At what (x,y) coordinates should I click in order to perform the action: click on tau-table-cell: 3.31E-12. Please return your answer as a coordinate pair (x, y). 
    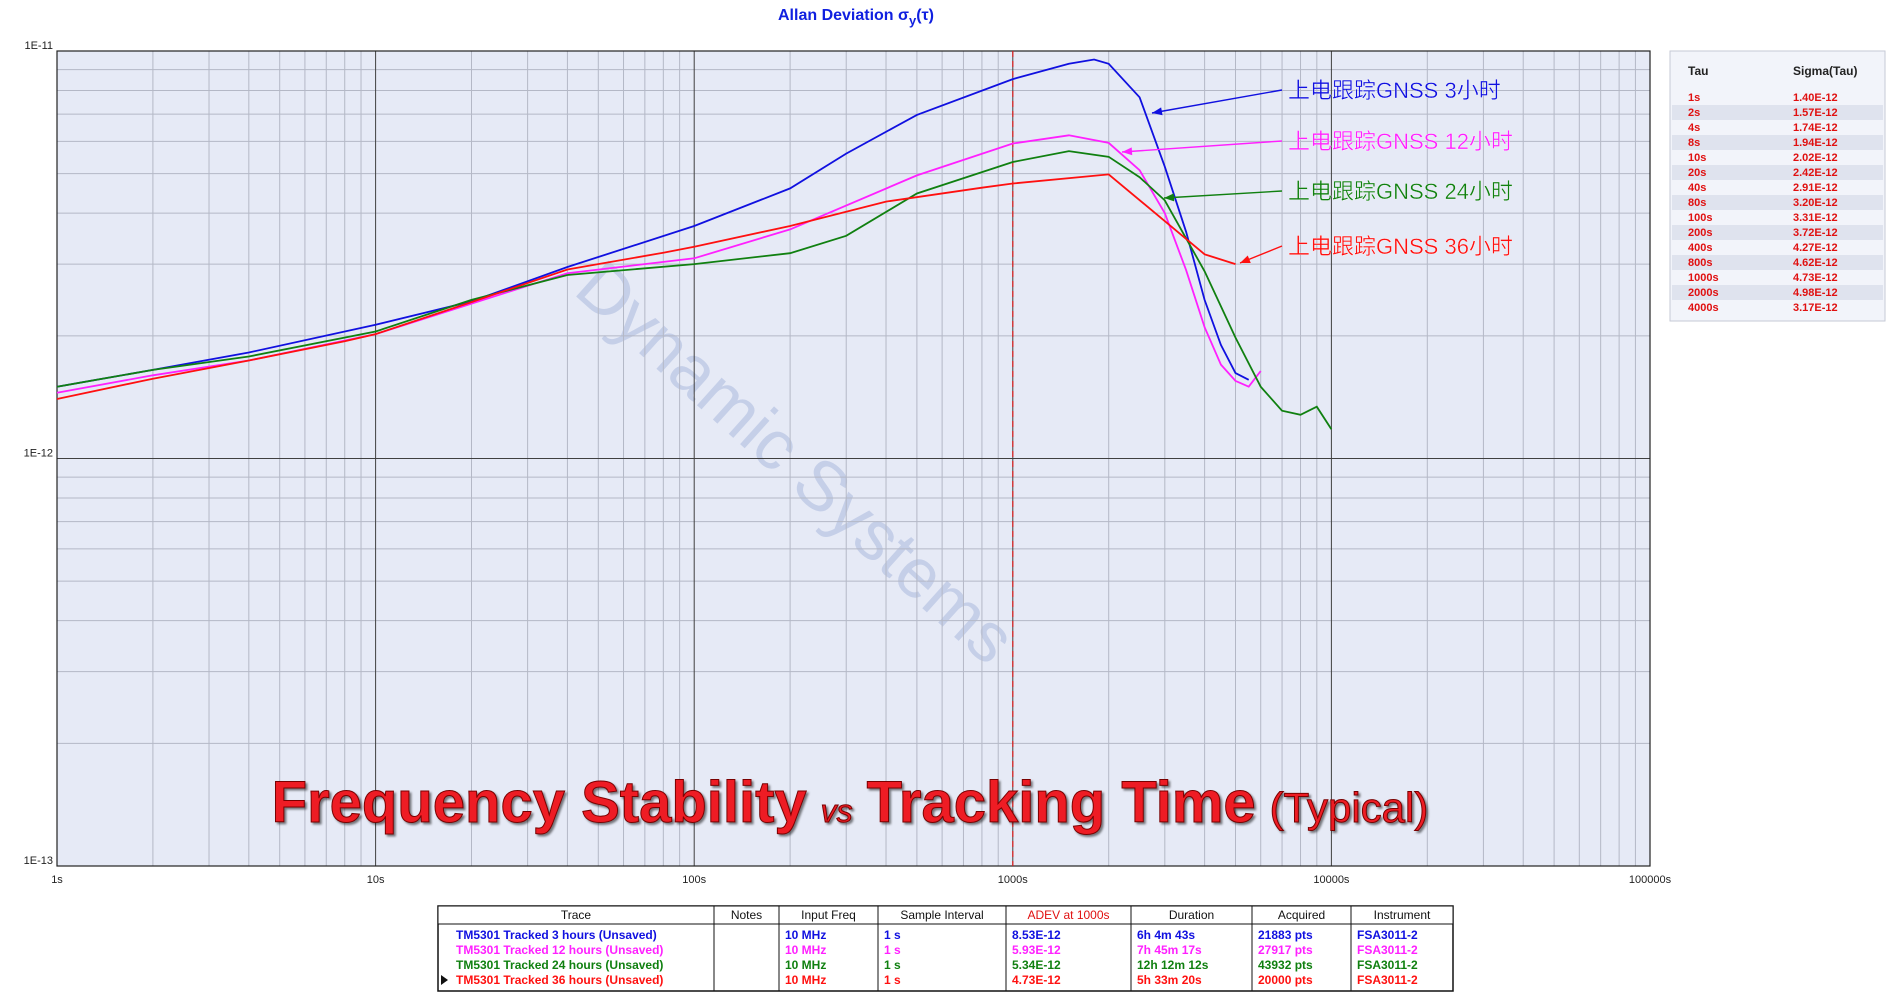
    Looking at the image, I should click on (1815, 218).